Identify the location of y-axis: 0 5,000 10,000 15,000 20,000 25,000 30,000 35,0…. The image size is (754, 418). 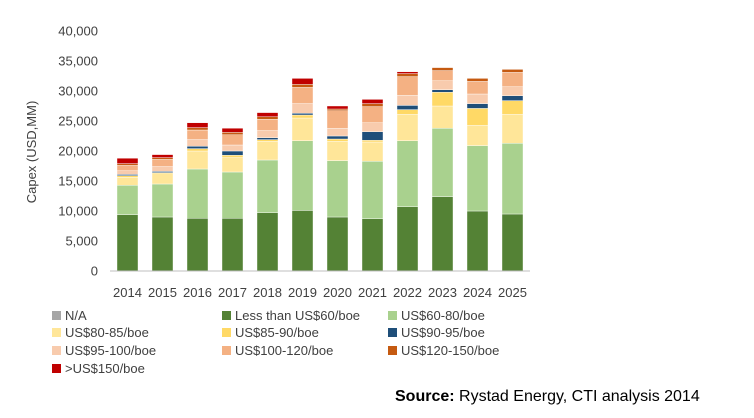
(78, 151).